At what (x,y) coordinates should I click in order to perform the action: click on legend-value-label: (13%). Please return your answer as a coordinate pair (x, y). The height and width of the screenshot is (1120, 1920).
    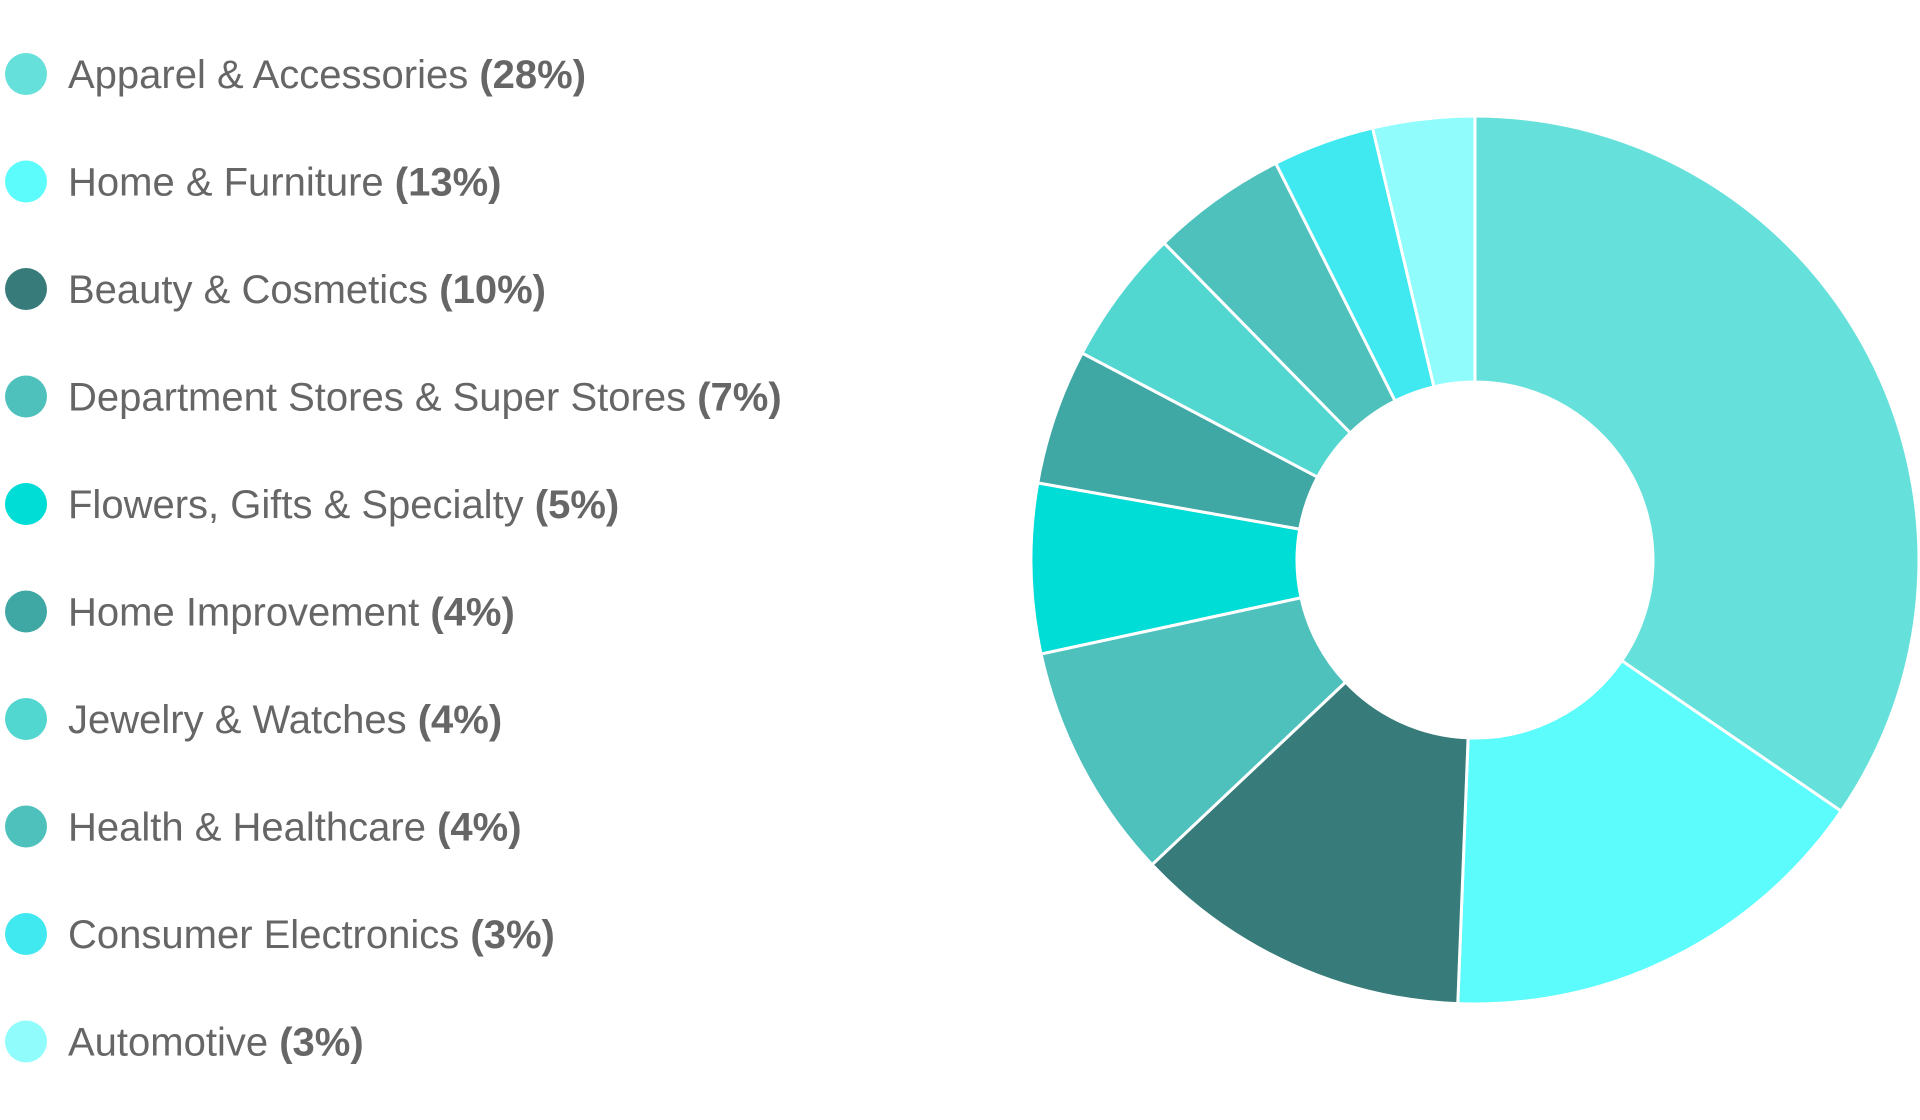
    Looking at the image, I should click on (448, 183).